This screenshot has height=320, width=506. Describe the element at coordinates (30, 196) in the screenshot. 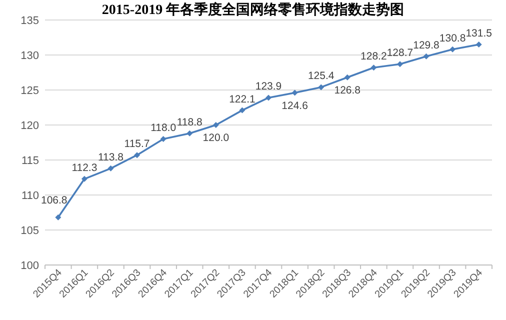

I see `y-tick-label: 110` at that location.